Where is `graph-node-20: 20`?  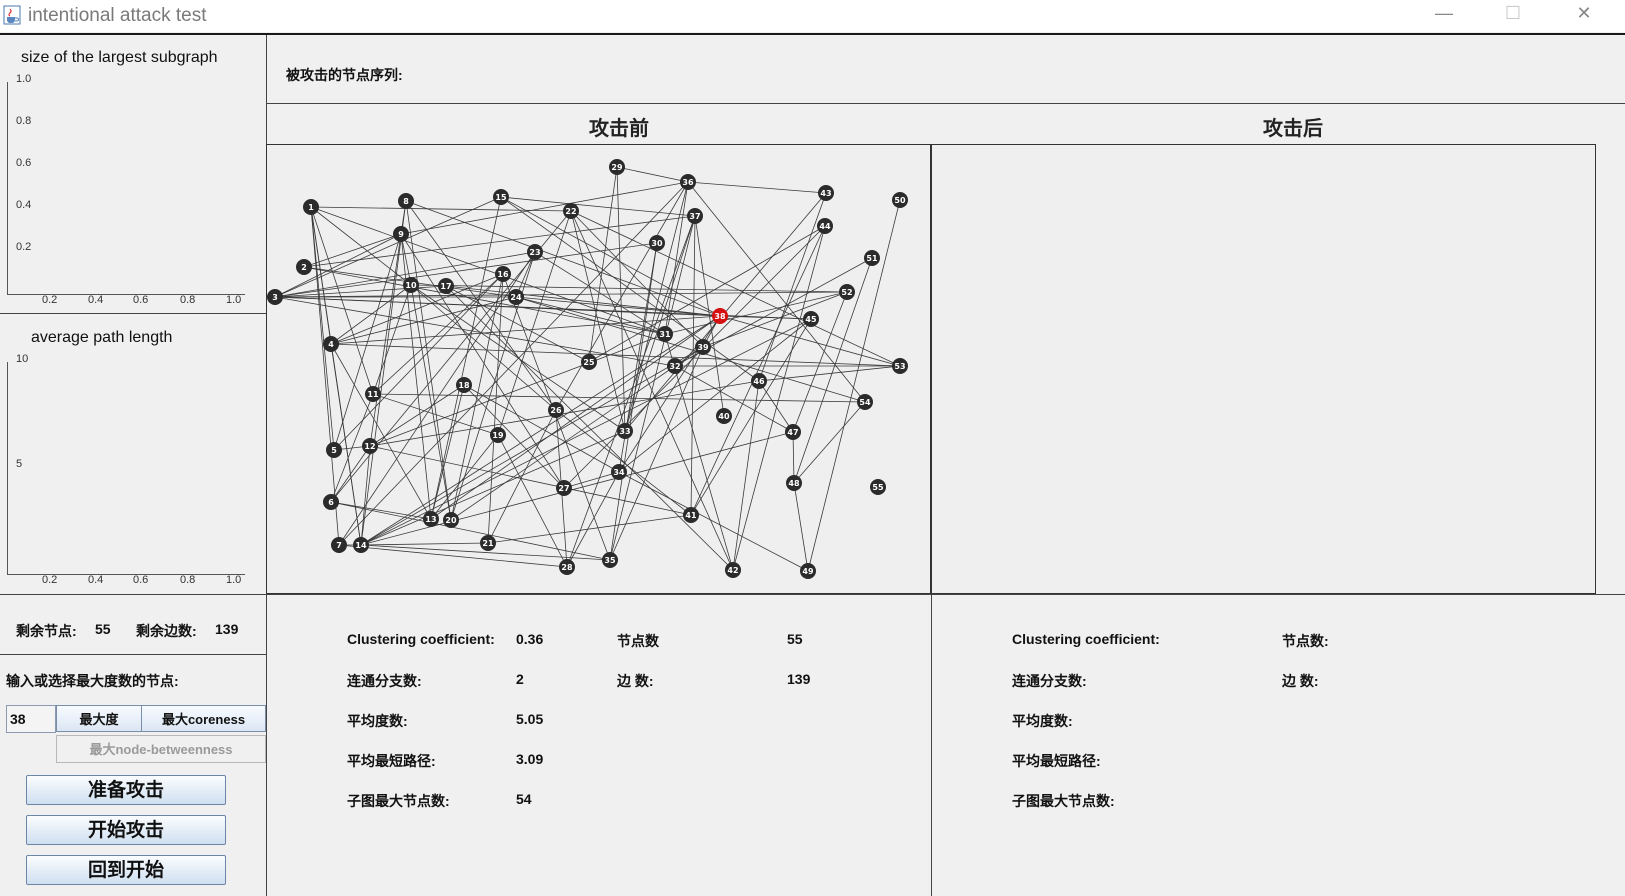
graph-node-20: 20 is located at coordinates (451, 520).